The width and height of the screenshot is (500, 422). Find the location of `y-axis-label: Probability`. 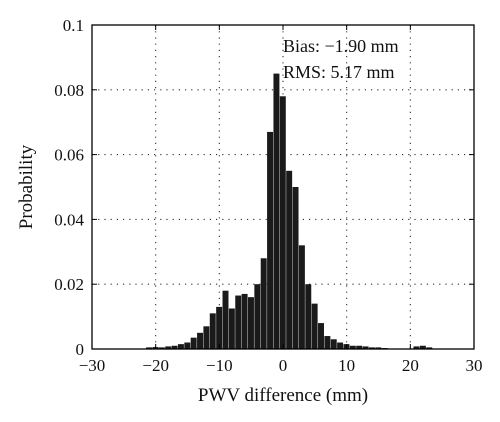

y-axis-label: Probability is located at coordinates (26, 186).